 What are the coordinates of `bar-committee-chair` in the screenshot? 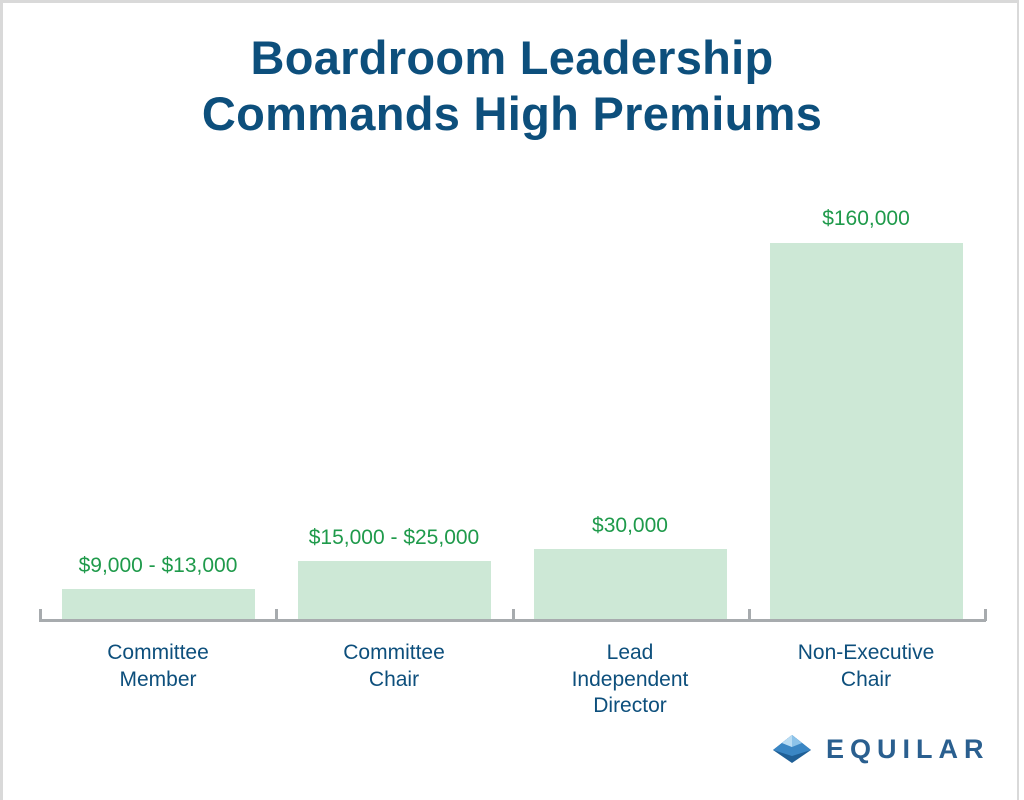 It's located at (394, 590).